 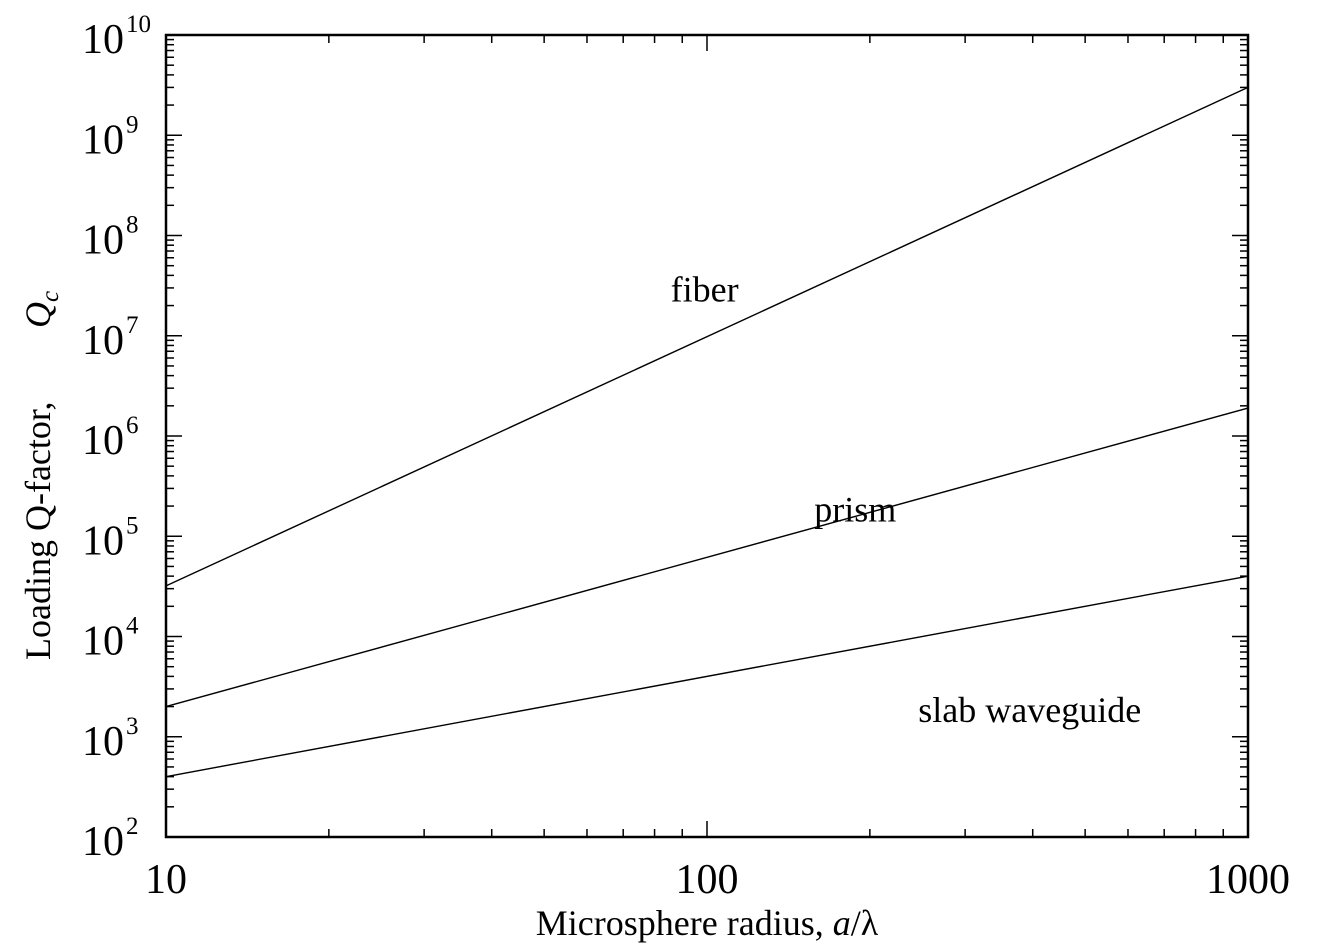 What do you see at coordinates (132, 626) in the screenshot?
I see `y-tick-exponent: 4` at bounding box center [132, 626].